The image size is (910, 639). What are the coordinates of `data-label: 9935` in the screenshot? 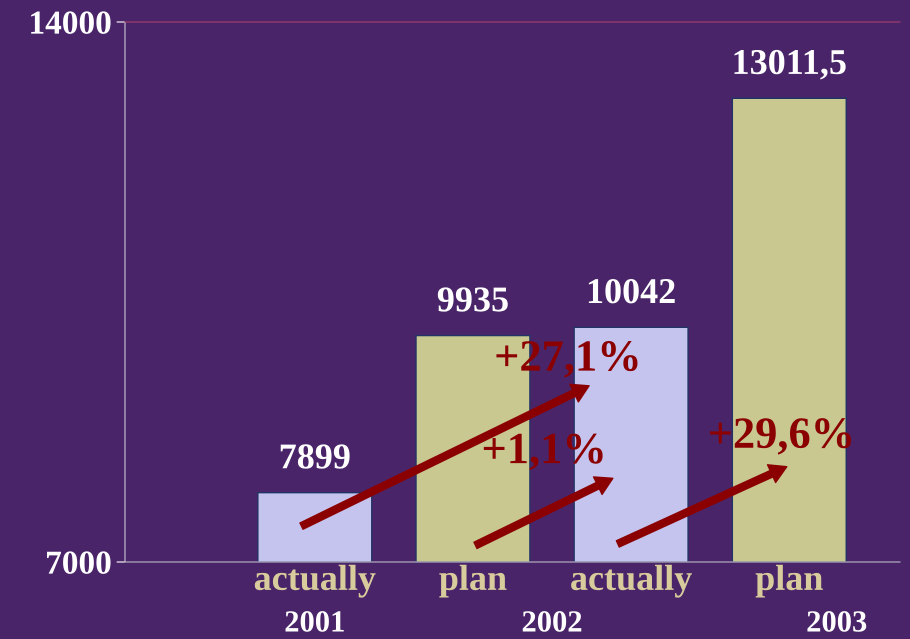 It's located at (473, 299).